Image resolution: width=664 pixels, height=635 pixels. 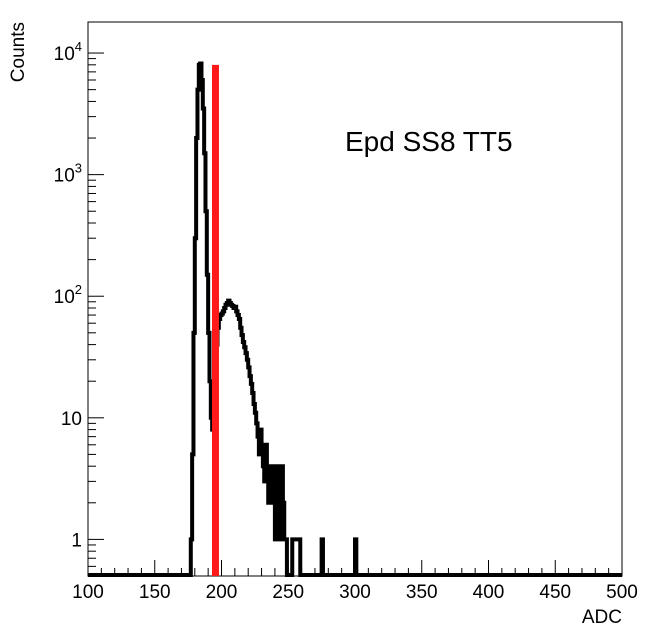 What do you see at coordinates (155, 592) in the screenshot?
I see `x-tick-label: 150` at bounding box center [155, 592].